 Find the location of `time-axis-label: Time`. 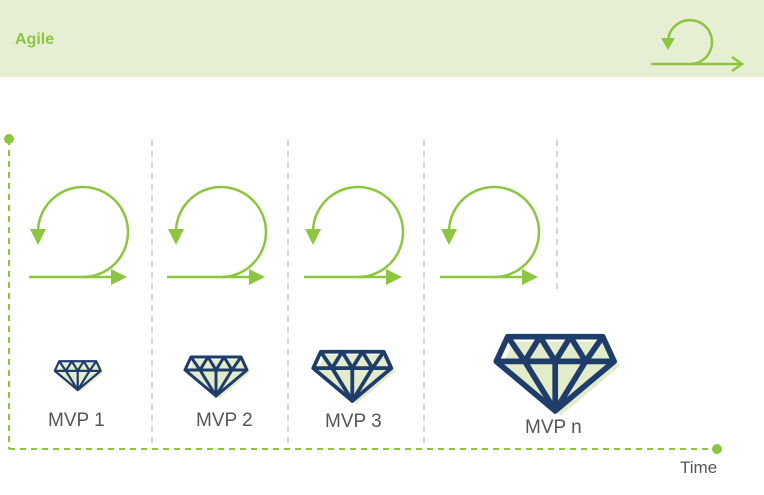

time-axis-label: Time is located at coordinates (699, 467).